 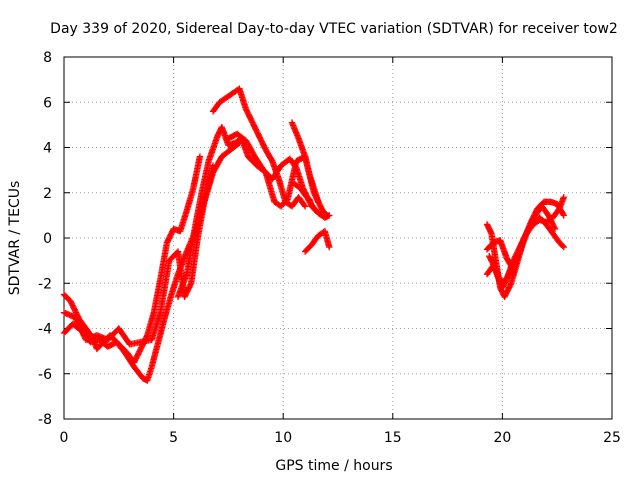 I want to click on x-tick-label: 25, so click(x=612, y=438).